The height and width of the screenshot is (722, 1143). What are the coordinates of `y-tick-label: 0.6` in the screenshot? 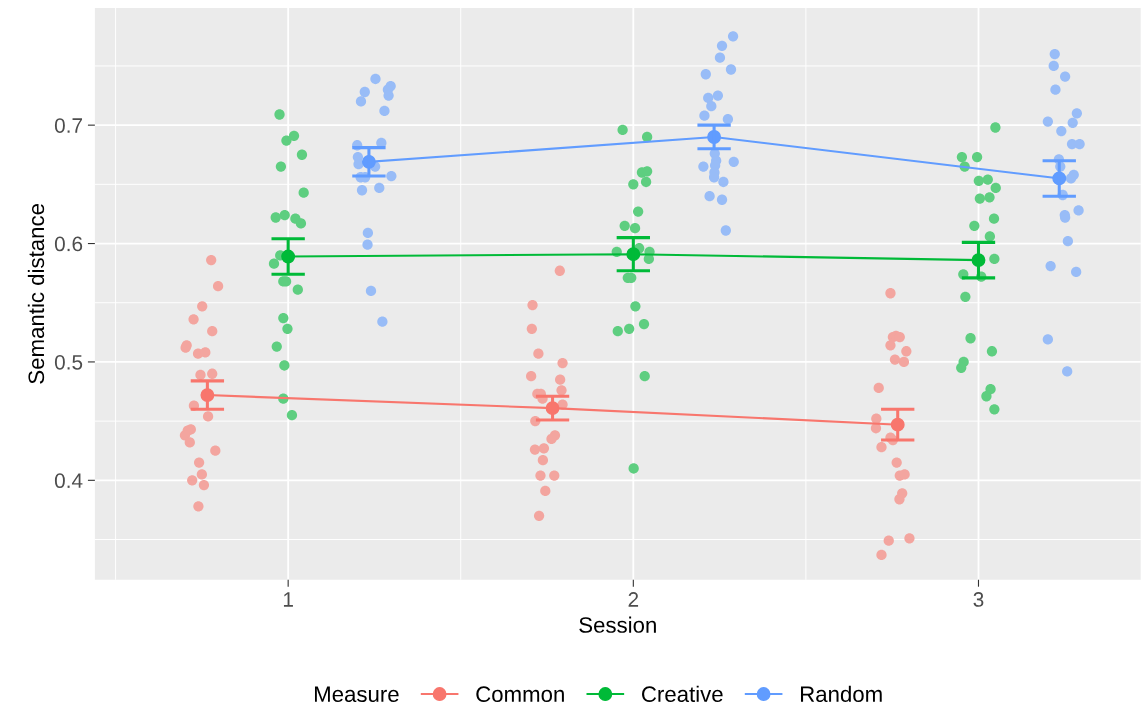 It's located at (68, 244).